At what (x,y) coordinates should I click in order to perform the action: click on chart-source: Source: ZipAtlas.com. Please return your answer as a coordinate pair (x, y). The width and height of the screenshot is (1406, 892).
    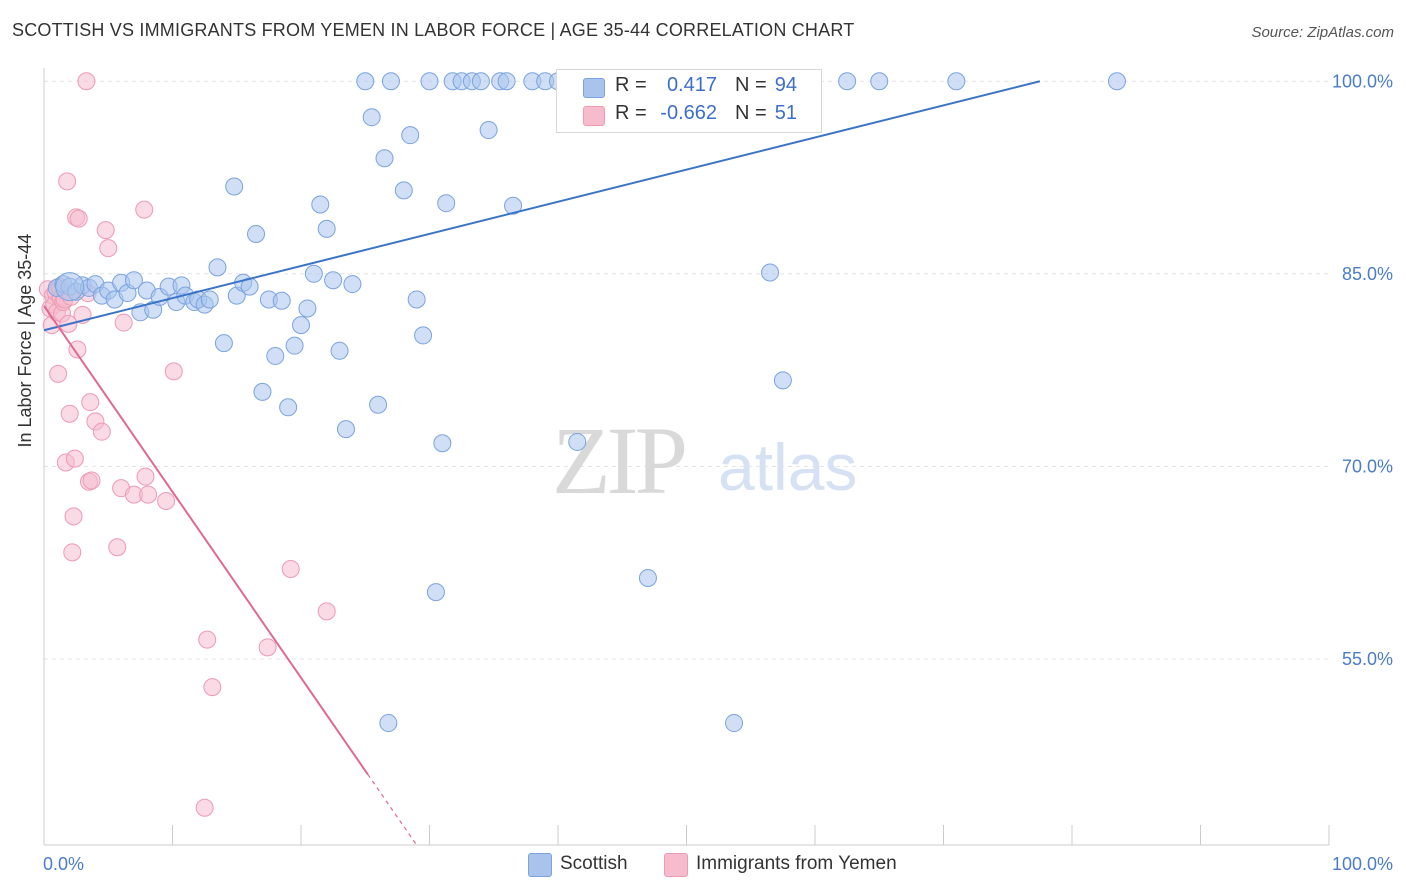
    Looking at the image, I should click on (1322, 32).